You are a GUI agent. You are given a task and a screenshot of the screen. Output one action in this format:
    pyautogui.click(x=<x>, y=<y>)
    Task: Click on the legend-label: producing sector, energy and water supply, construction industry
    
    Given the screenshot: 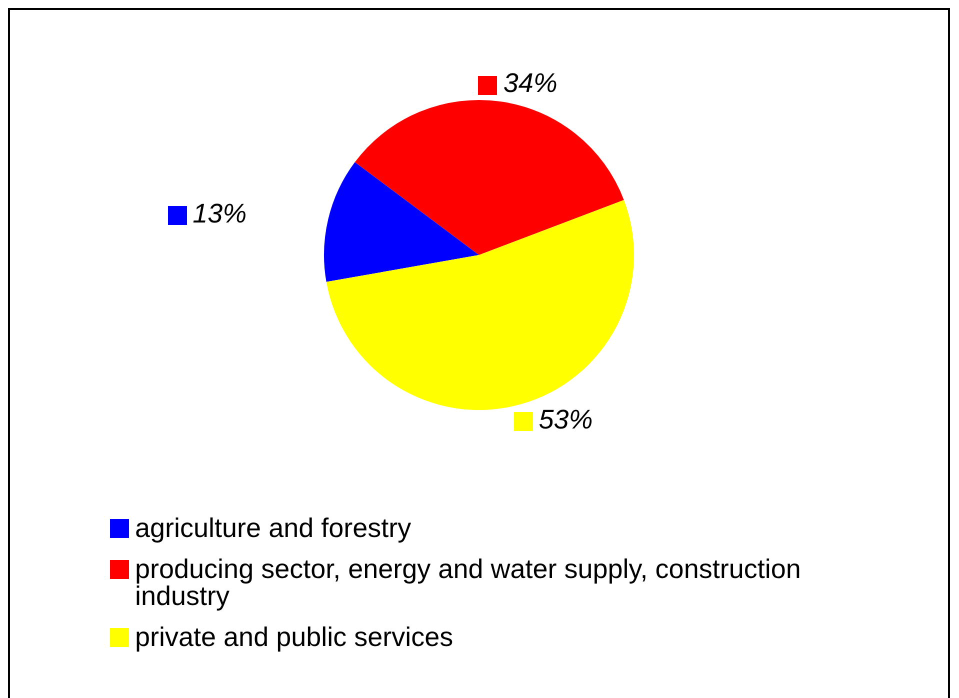 What is the action you would take?
    pyautogui.click(x=468, y=582)
    